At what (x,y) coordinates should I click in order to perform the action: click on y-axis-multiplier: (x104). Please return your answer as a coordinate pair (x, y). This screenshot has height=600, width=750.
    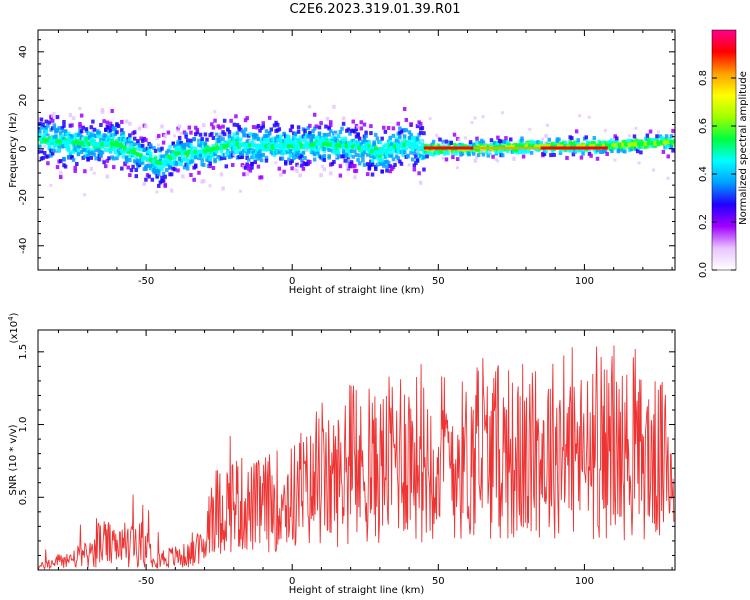
    Looking at the image, I should click on (13, 327).